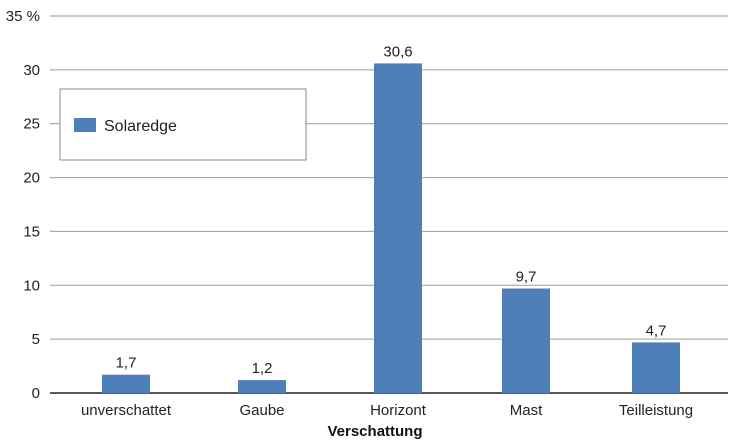 The width and height of the screenshot is (737, 440). I want to click on y-tick-label: 30, so click(31, 70).